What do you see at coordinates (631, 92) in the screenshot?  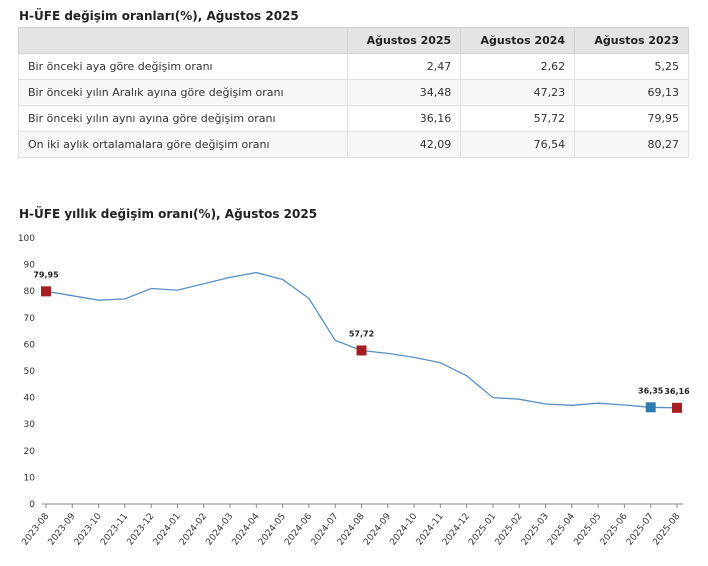 I see `cell-value: 69,13` at bounding box center [631, 92].